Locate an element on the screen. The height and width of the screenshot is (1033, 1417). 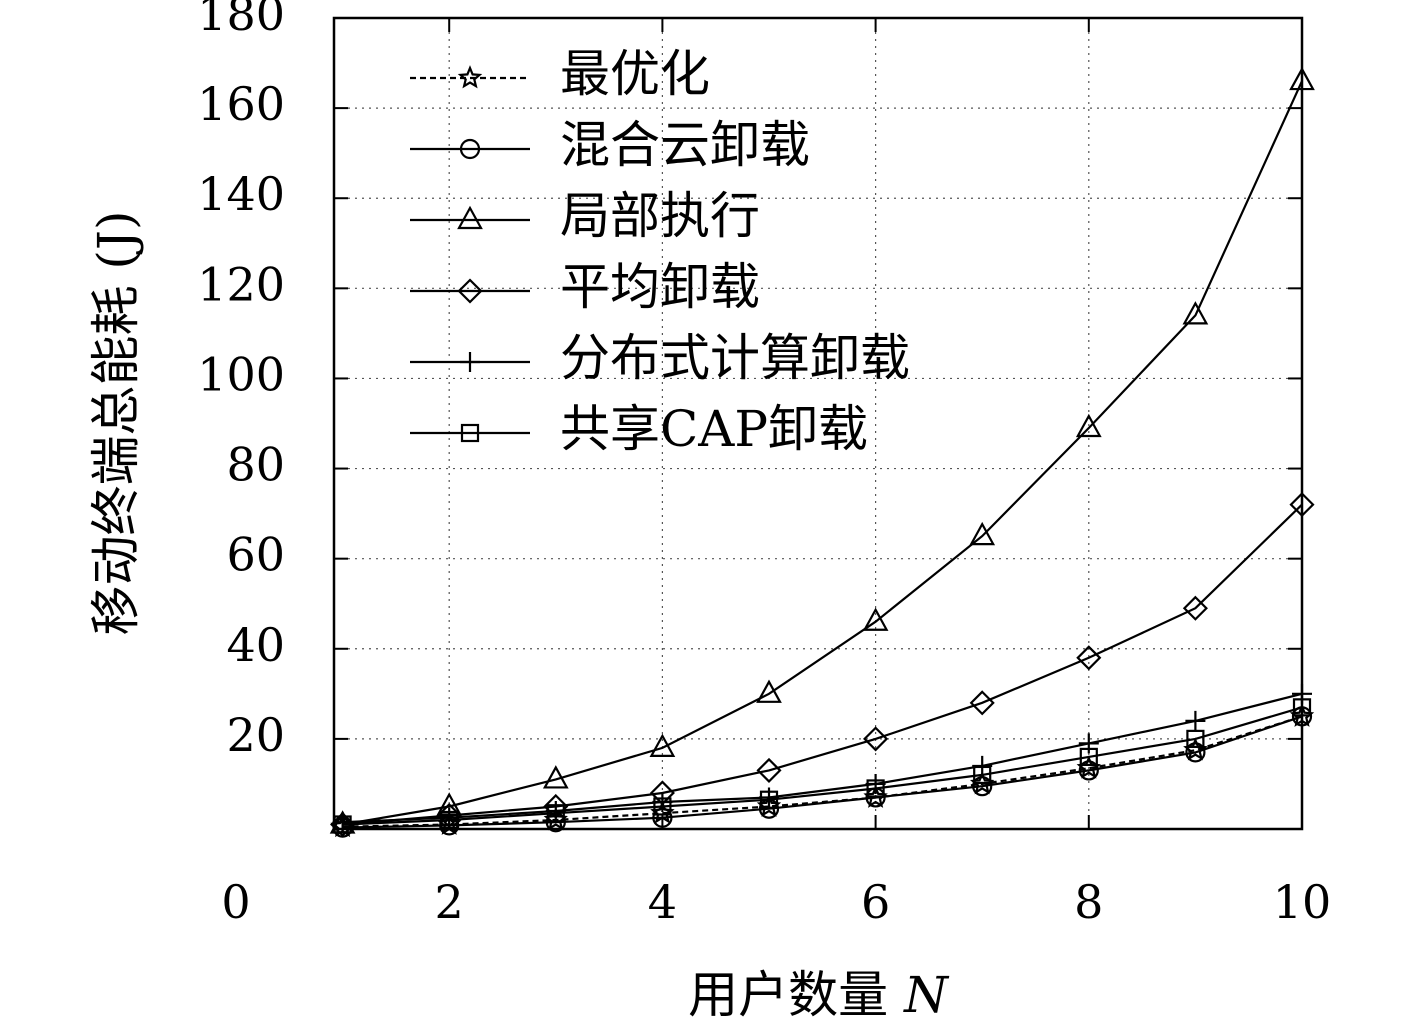
legend-label: 分布式计算卸载 is located at coordinates (735, 358).